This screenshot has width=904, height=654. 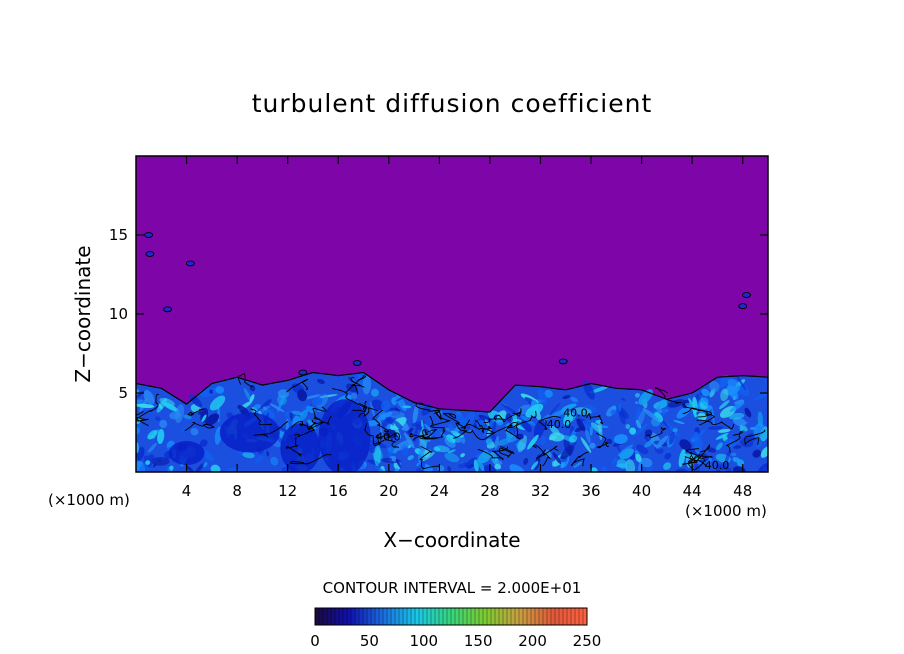 I want to click on x-tick-label: 28, so click(x=489, y=491).